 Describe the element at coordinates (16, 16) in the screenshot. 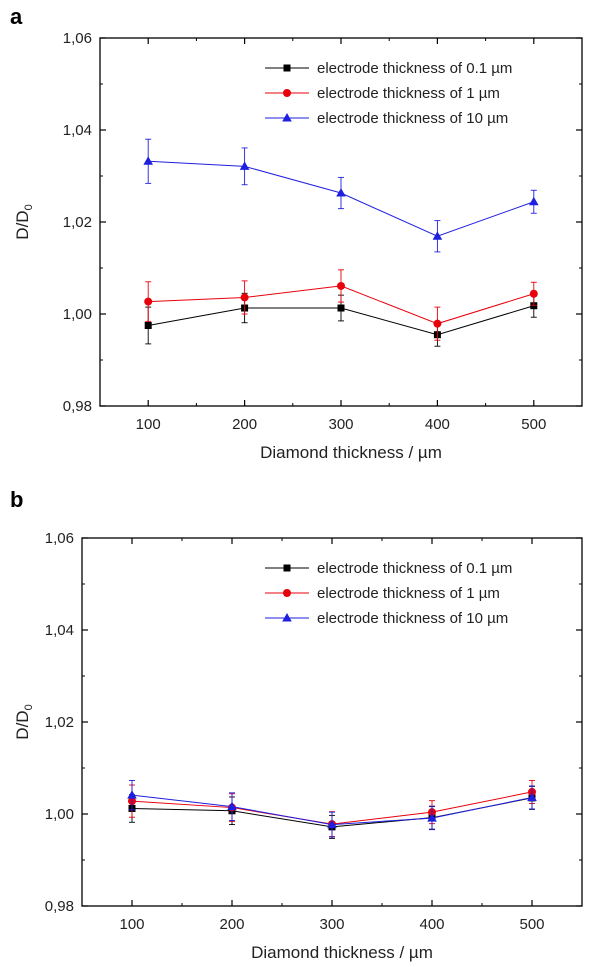

I see `panel-label: a` at that location.